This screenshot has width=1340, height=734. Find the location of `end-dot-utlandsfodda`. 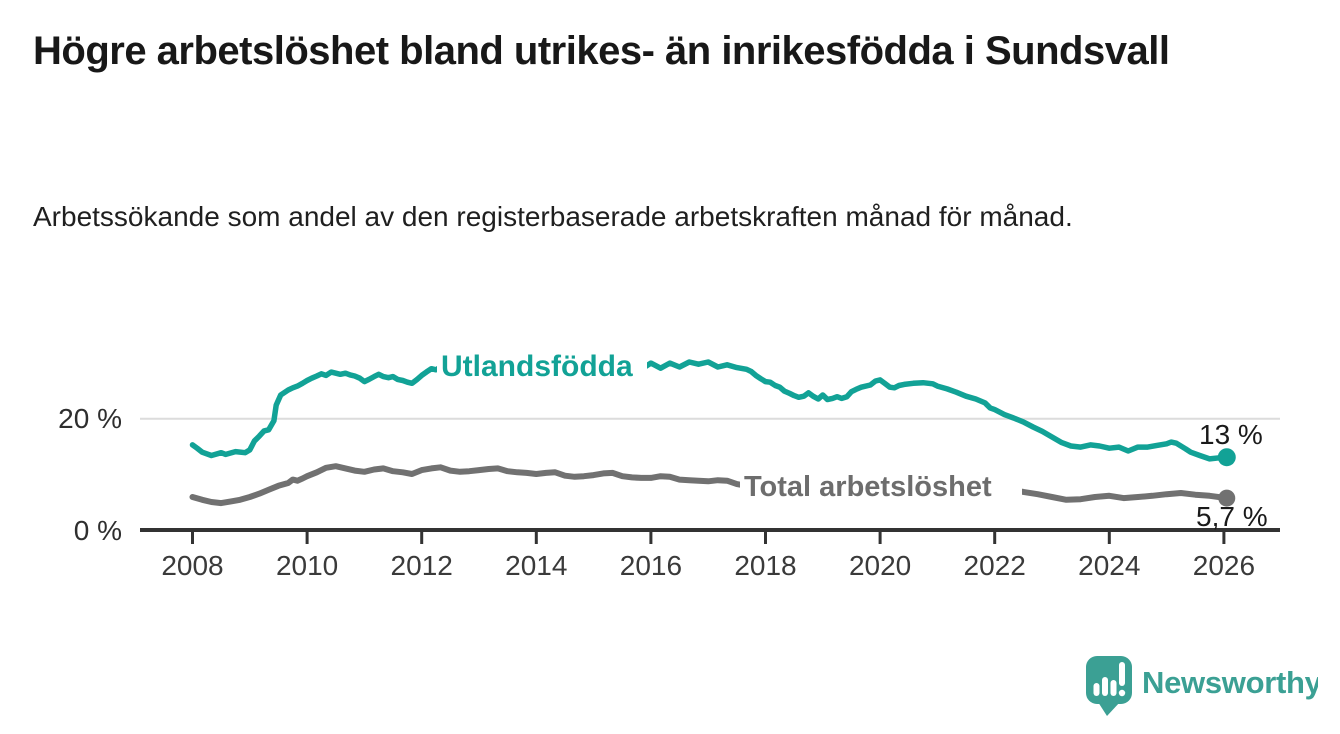

end-dot-utlandsfodda is located at coordinates (1226, 457).